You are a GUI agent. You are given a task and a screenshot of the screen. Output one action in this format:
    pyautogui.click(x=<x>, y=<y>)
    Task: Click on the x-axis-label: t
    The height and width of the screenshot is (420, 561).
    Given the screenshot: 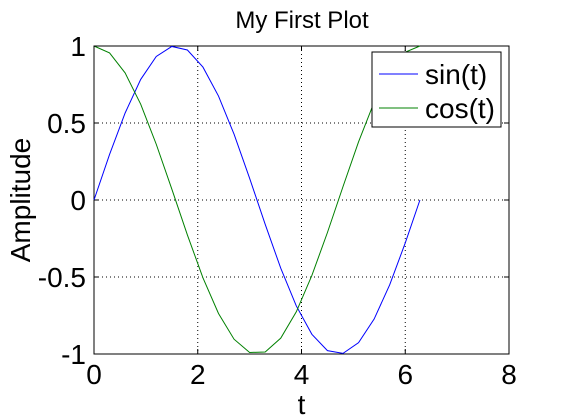 What is the action you would take?
    pyautogui.click(x=302, y=404)
    